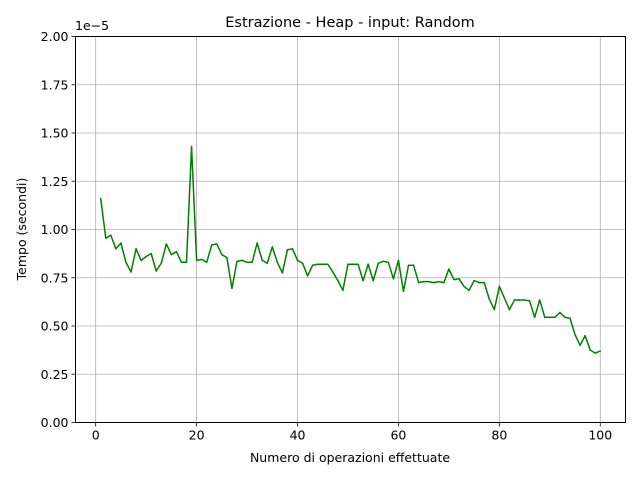 The height and width of the screenshot is (480, 640). What do you see at coordinates (197, 435) in the screenshot?
I see `x-tick-label: 20` at bounding box center [197, 435].